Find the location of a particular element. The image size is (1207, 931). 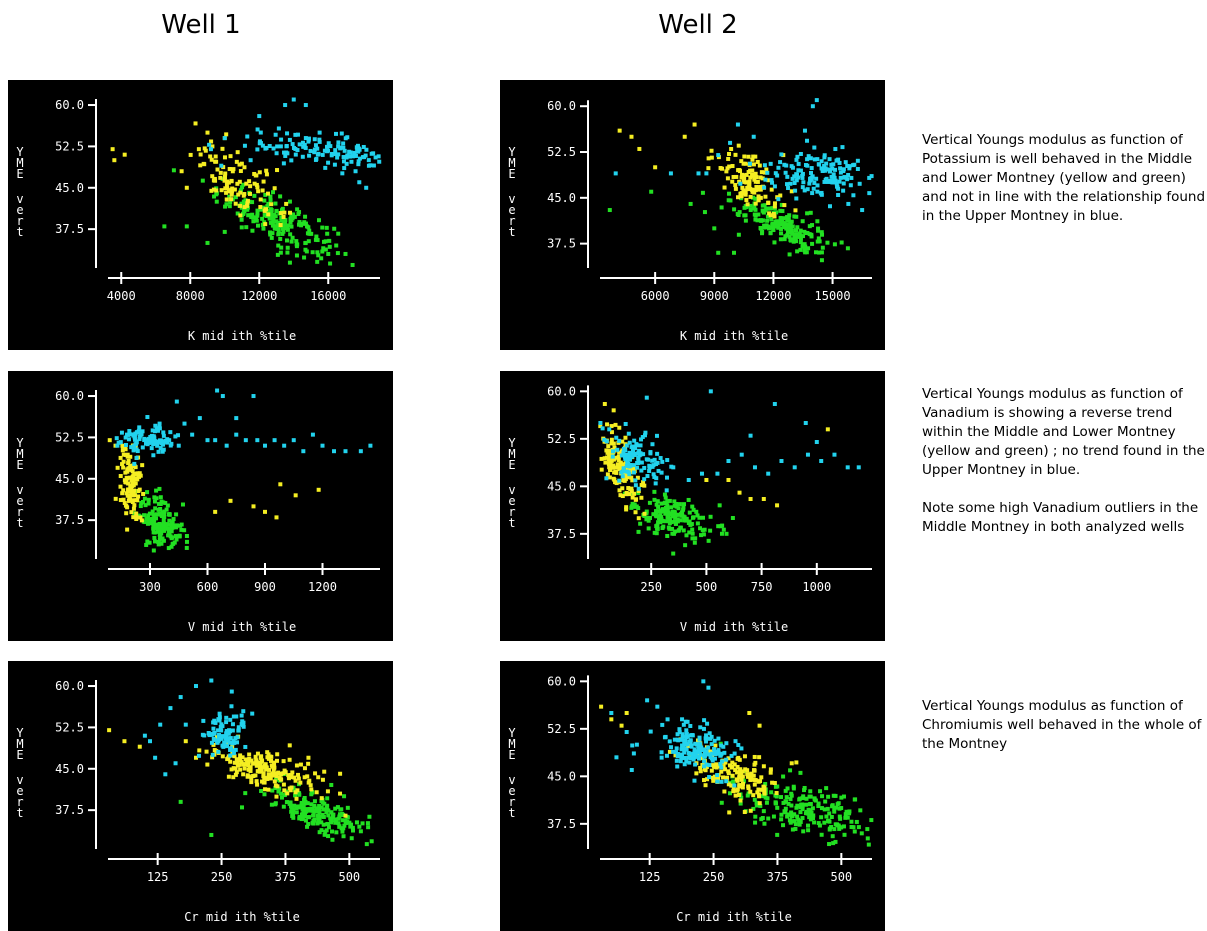

y-tick-label: 37.5 is located at coordinates (561, 824).